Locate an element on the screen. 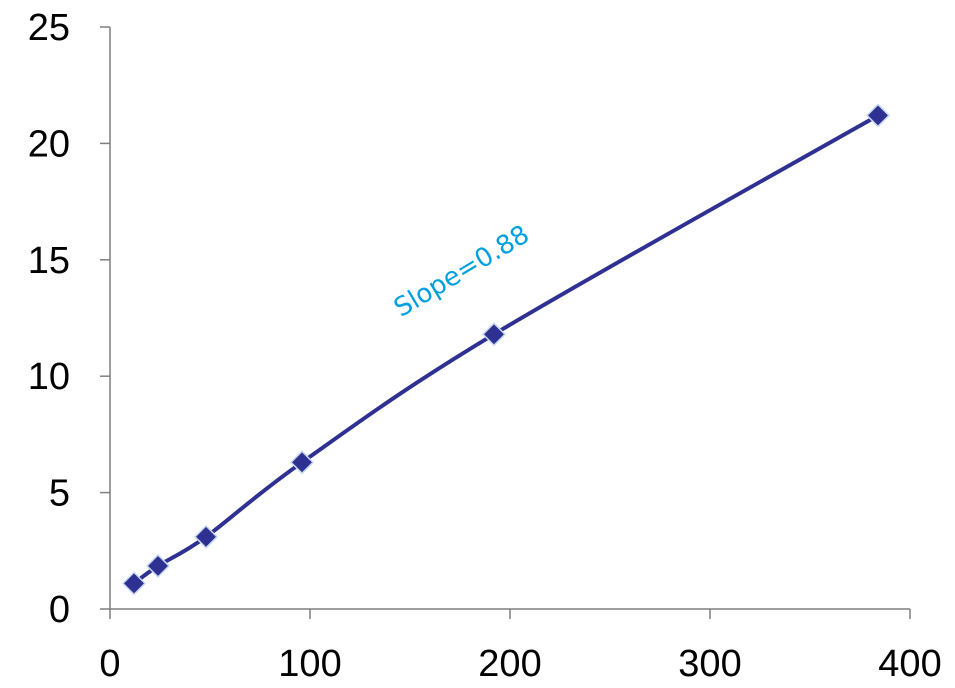 Image resolution: width=955 pixels, height=688 pixels. x-tick-label: 100 is located at coordinates (309, 664).